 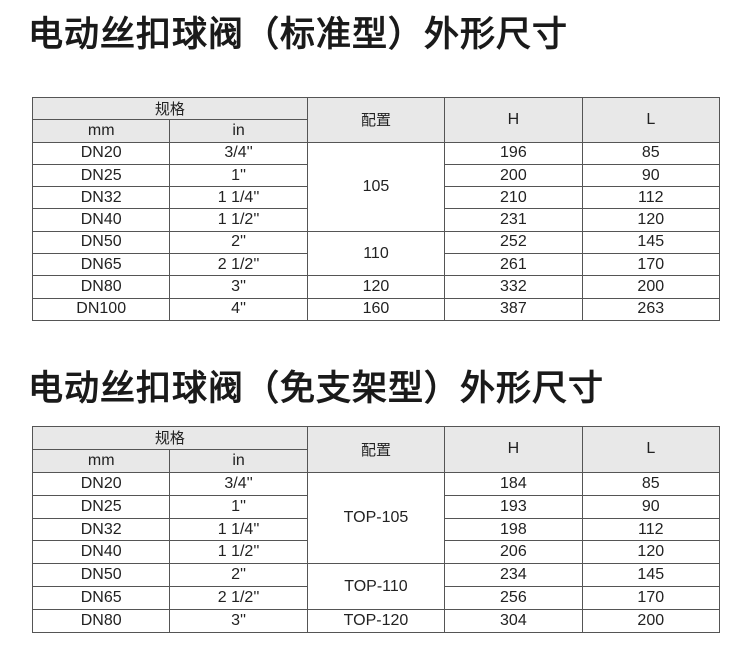 I want to click on table-row: DN80 3'' 120 332 200, so click(x=376, y=287).